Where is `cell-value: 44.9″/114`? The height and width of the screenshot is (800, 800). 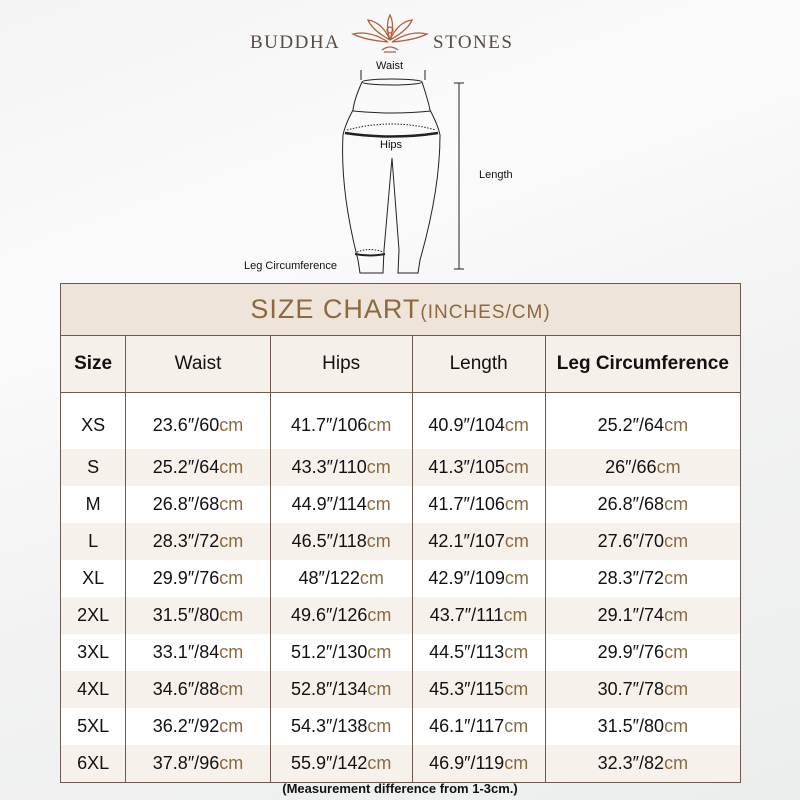 cell-value: 44.9″/114 is located at coordinates (329, 504).